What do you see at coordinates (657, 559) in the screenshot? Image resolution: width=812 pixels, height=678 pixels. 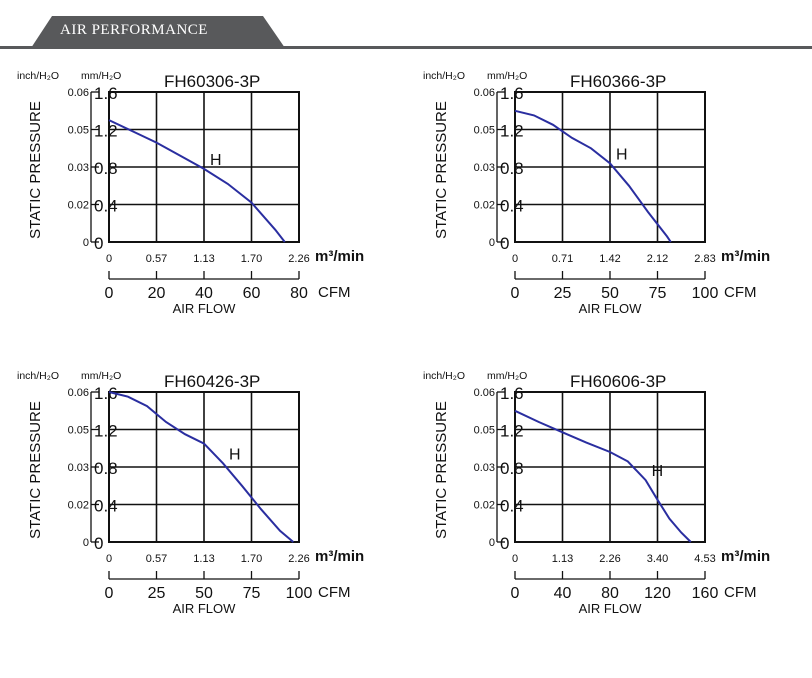 I see `x-tick-label-m3: 3.40` at bounding box center [657, 559].